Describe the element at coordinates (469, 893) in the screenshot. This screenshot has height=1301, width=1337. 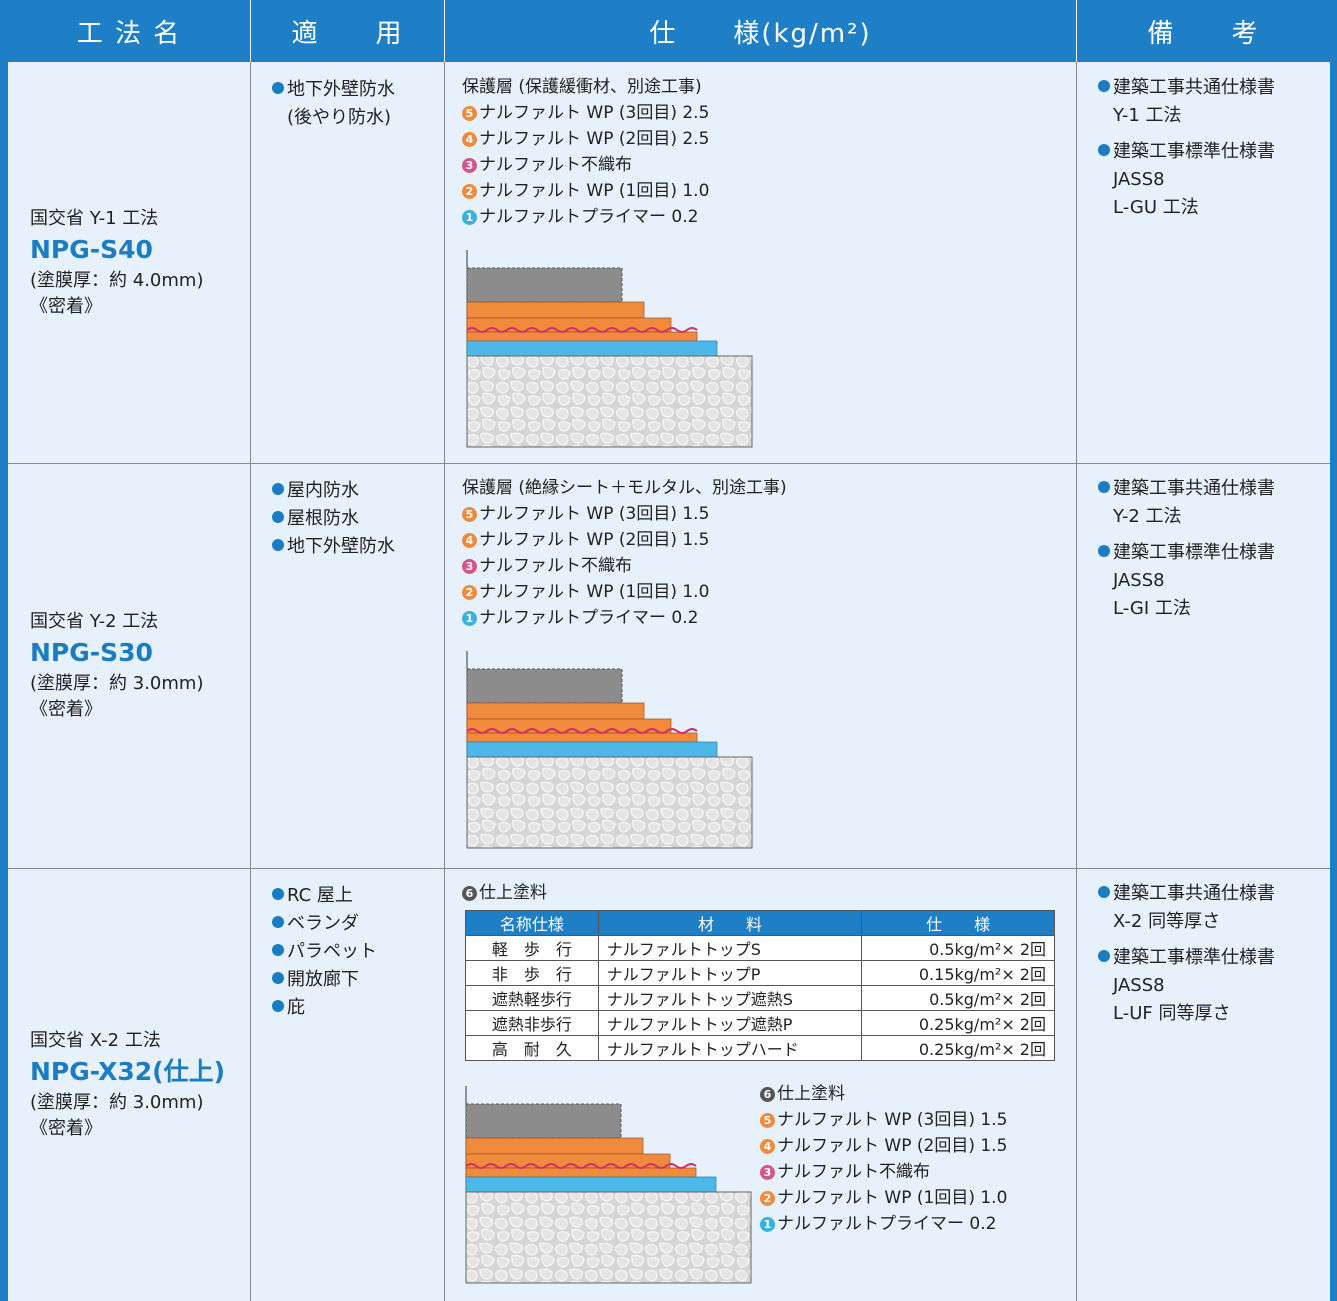
I see `step-number: 6` at that location.